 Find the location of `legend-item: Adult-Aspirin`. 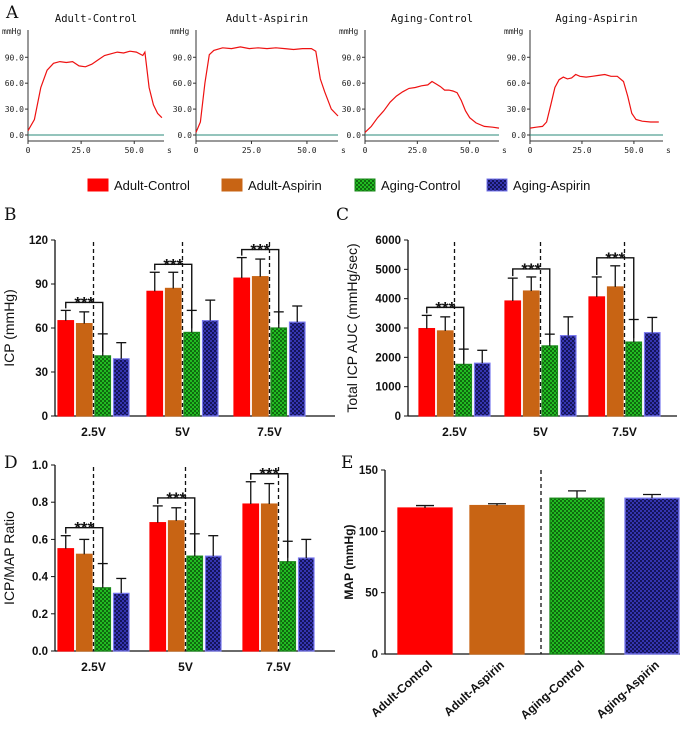

legend-item: Adult-Aspirin is located at coordinates (271, 185).